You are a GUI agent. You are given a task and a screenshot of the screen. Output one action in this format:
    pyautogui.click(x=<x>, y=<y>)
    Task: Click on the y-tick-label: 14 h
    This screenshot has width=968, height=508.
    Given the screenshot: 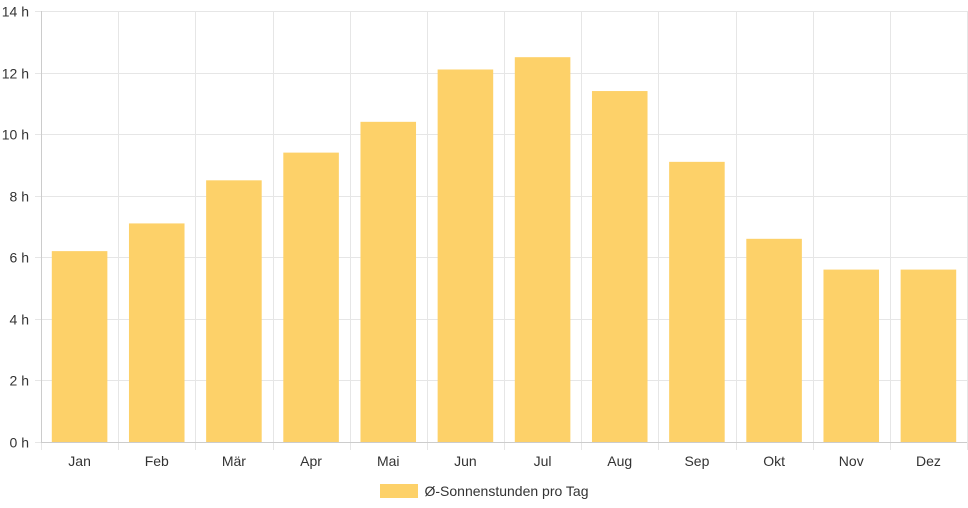 What is the action you would take?
    pyautogui.click(x=15, y=12)
    